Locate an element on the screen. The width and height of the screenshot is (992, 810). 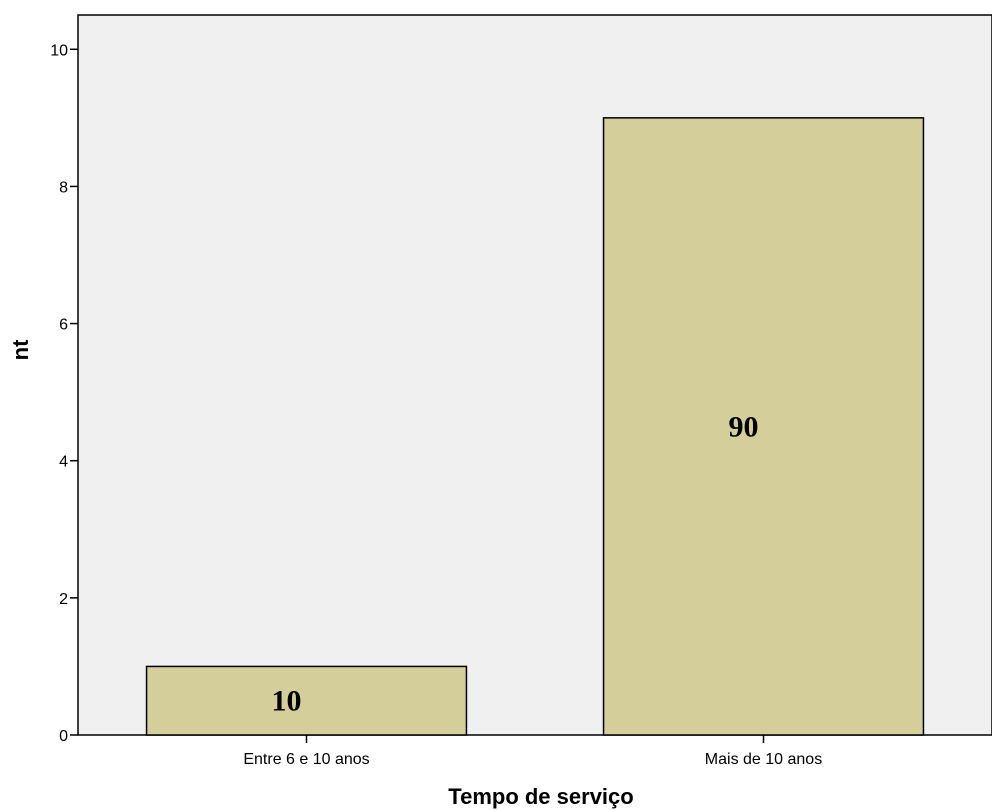
x-tick-label-1: Entre 6 e 10 anos is located at coordinates (306, 759).